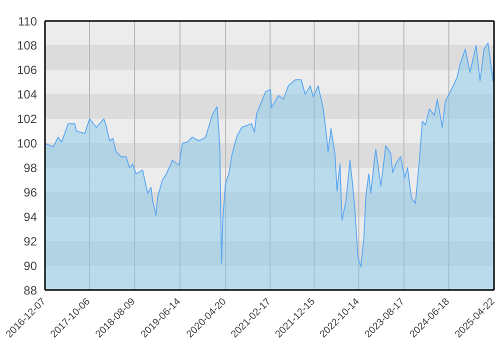 This screenshot has width=500, height=350. What do you see at coordinates (31, 217) in the screenshot?
I see `y-tick-label: 94` at bounding box center [31, 217].